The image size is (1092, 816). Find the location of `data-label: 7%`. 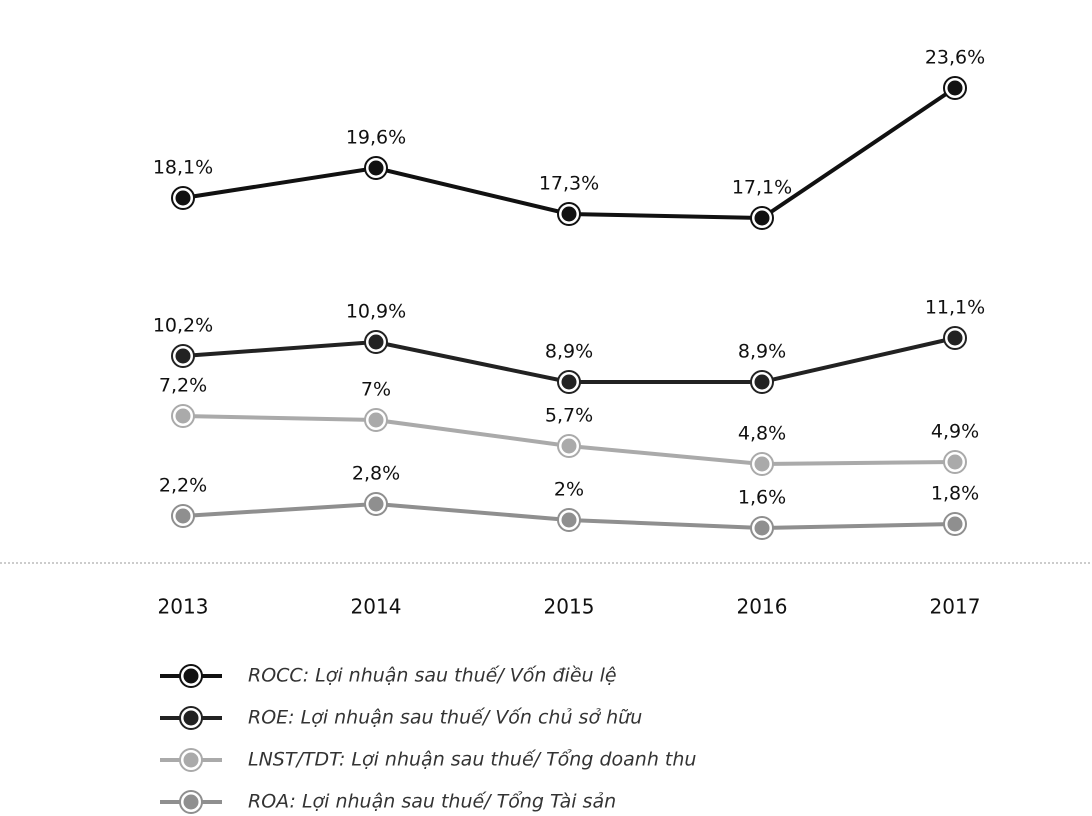

data-label: 7% is located at coordinates (376, 390).